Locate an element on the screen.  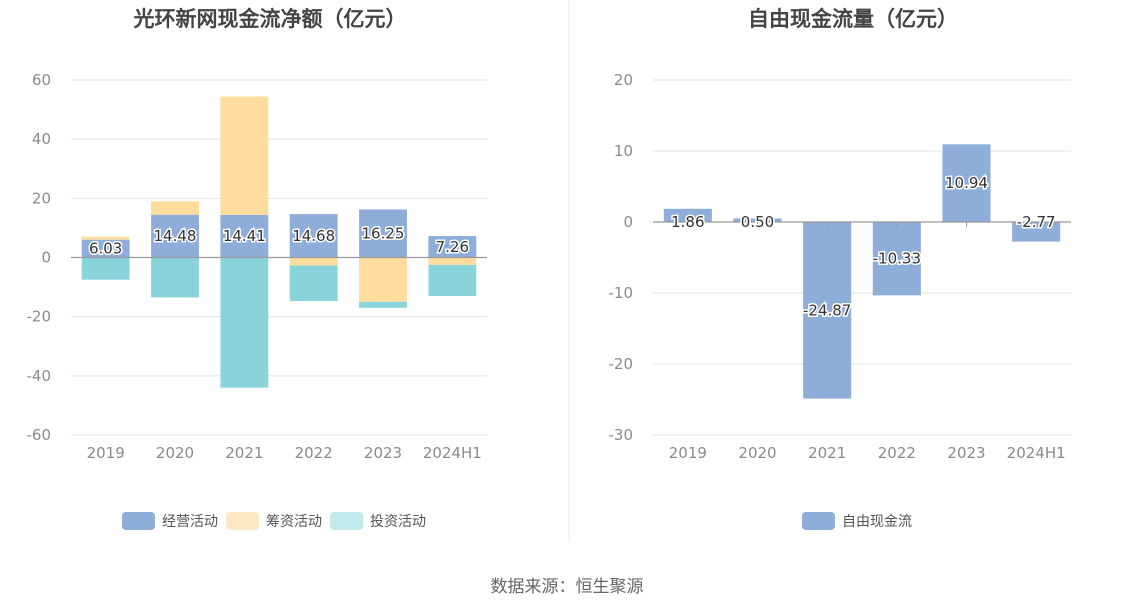
legend-label: 经营活动 is located at coordinates (190, 522).